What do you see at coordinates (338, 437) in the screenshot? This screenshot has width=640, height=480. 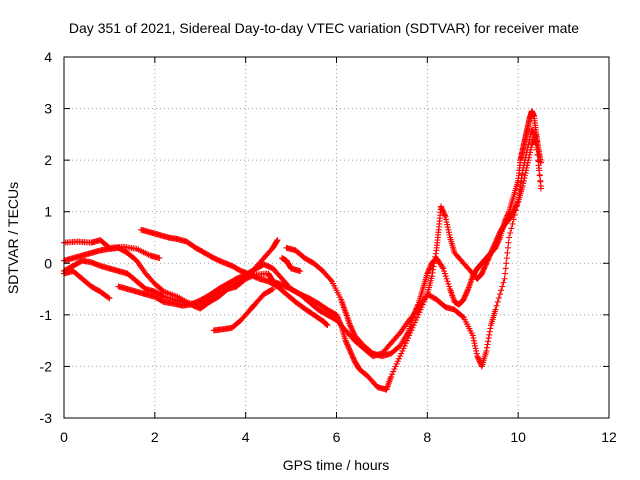 I see `x-axis: 0 2 4 6 8 10 12` at bounding box center [338, 437].